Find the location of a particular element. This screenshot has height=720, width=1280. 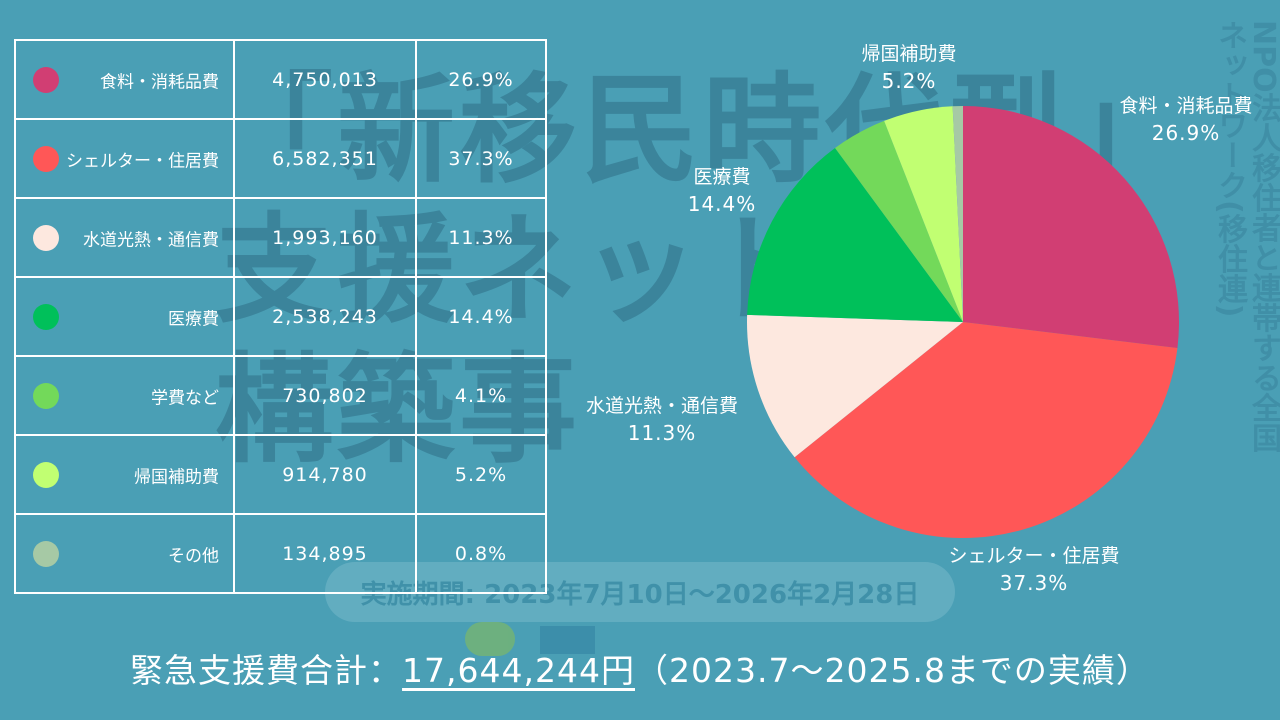

total-summary: 緊急支援費合計：17,644,244円（2023.7～2025.8までの実績） is located at coordinates (640, 671).